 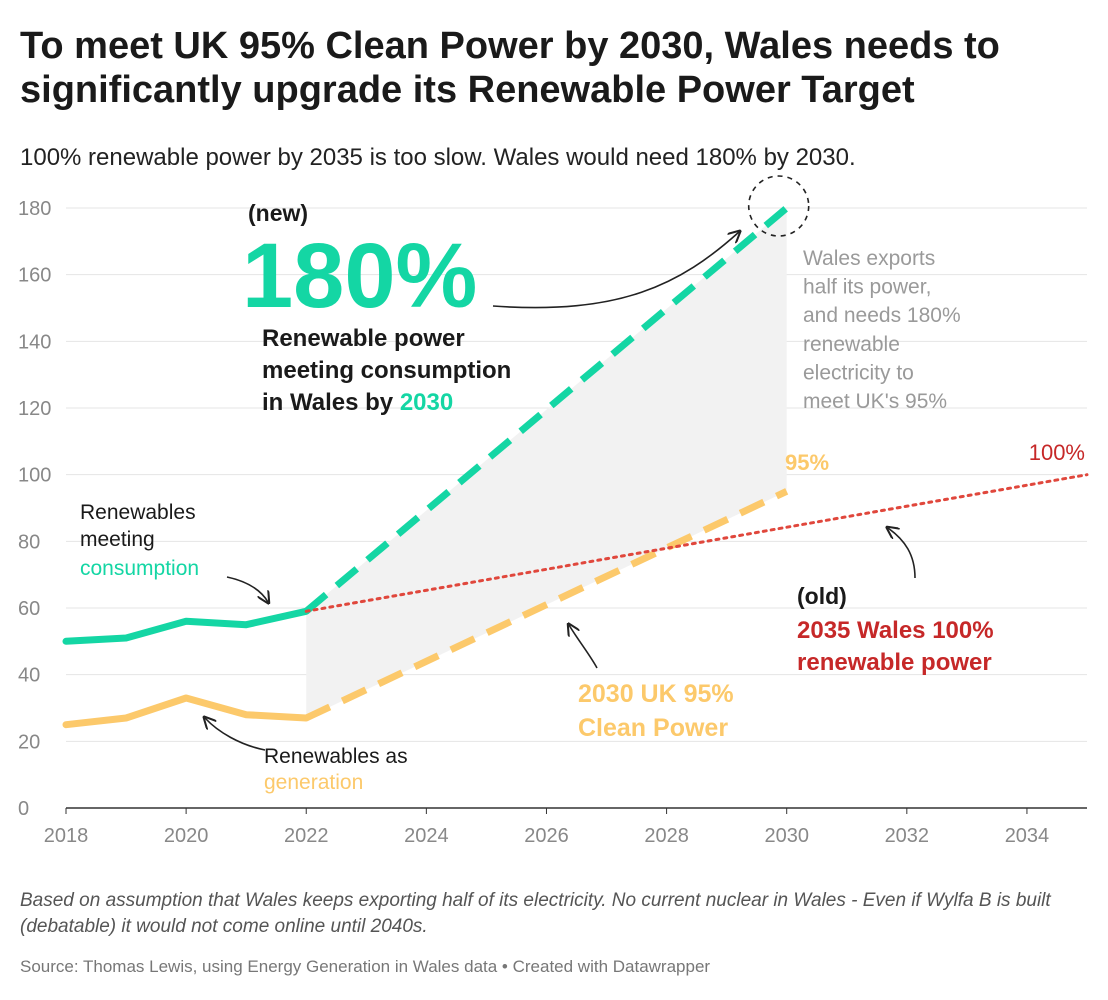 What do you see at coordinates (426, 402) in the screenshot?
I see `new-target-year: 2030` at bounding box center [426, 402].